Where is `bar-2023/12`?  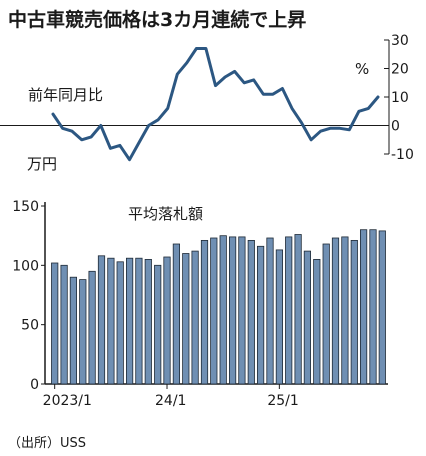 bar-2023/12 is located at coordinates (158, 324).